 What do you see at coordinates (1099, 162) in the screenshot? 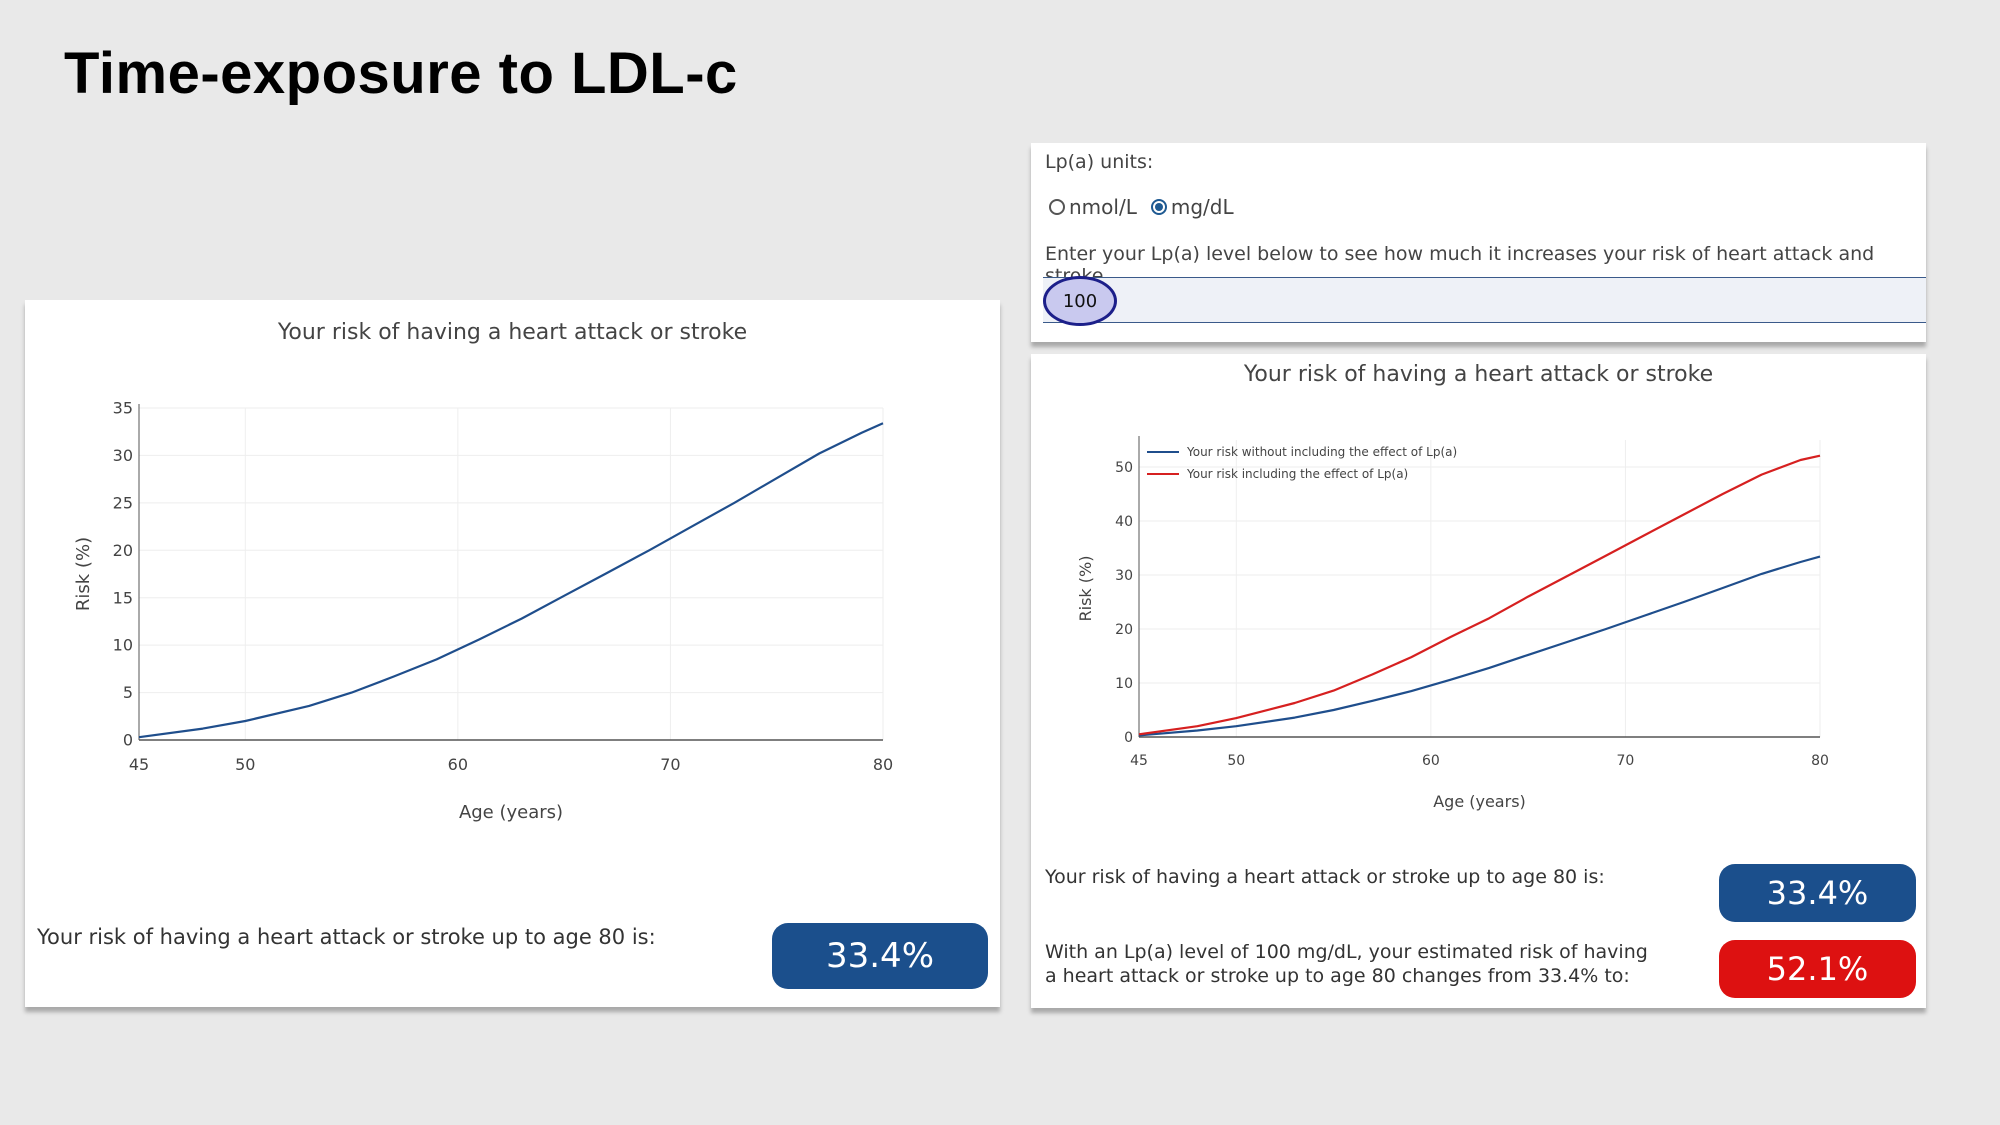
I see `lpa-units-label: Lp(a) units:` at bounding box center [1099, 162].